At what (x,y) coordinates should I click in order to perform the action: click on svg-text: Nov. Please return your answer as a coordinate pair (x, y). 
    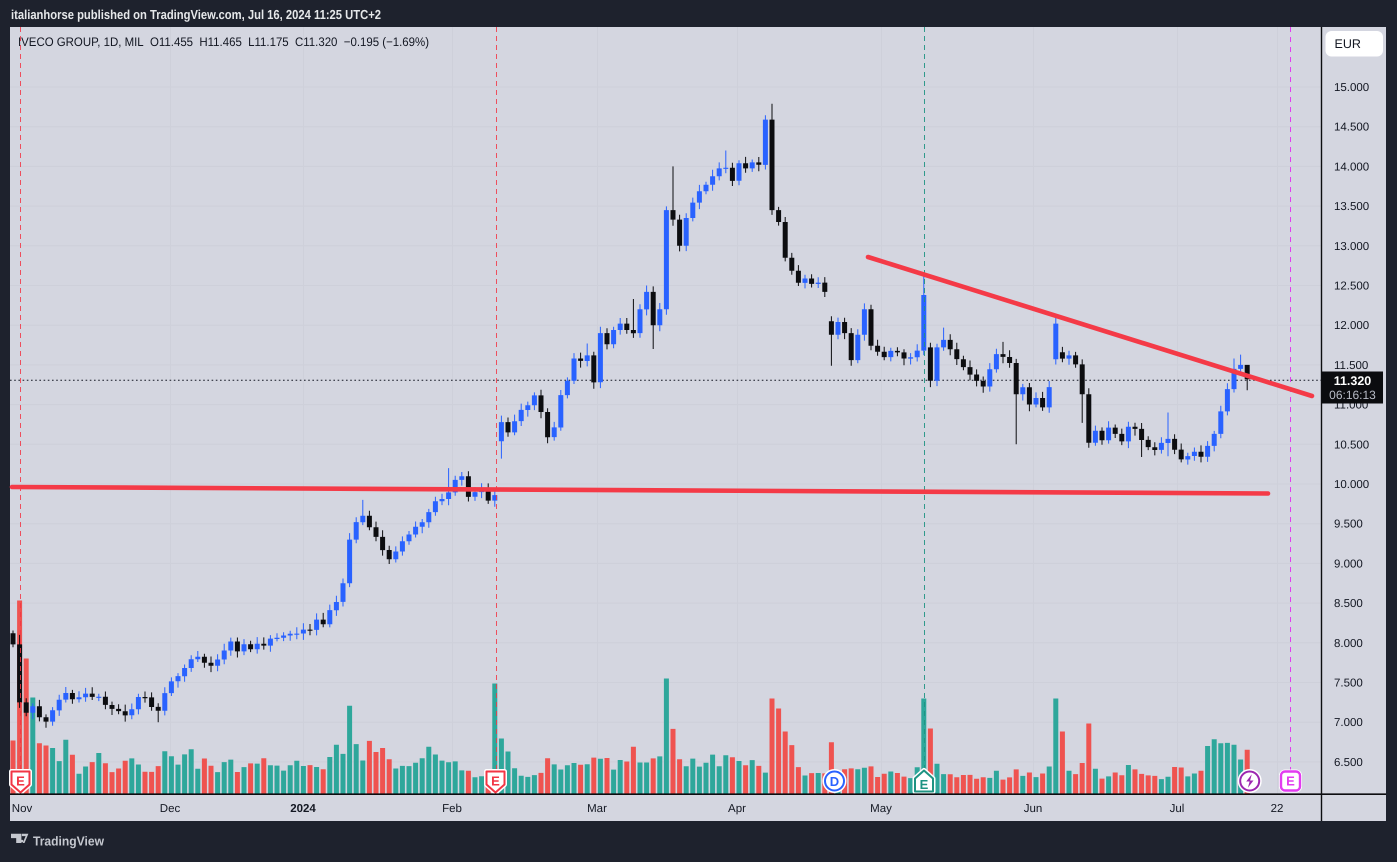
    Looking at the image, I should click on (22, 809).